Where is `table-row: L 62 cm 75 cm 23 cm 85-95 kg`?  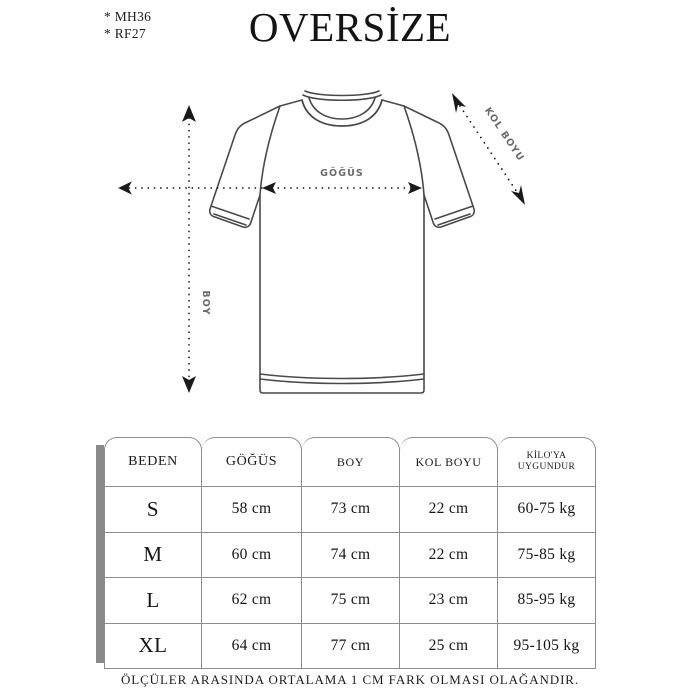
table-row: L 62 cm 75 cm 23 cm 85-95 kg is located at coordinates (350, 601).